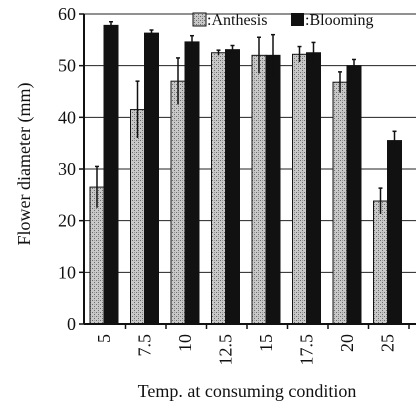 This screenshot has height=409, width=416. Describe the element at coordinates (67, 221) in the screenshot. I see `y-tick-label: 20` at that location.